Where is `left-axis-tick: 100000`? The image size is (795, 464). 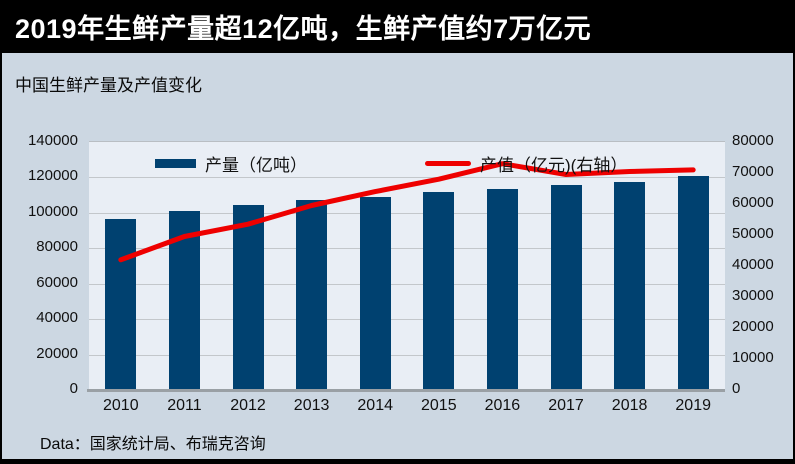
left-axis-tick: 100000 is located at coordinates (52, 211).